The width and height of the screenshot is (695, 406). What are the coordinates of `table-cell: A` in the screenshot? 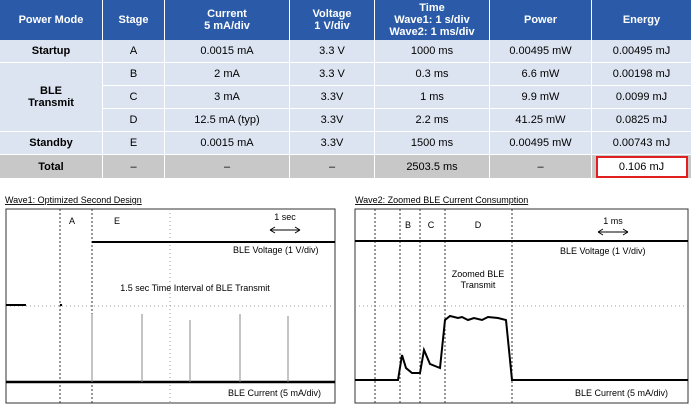 It's located at (134, 51).